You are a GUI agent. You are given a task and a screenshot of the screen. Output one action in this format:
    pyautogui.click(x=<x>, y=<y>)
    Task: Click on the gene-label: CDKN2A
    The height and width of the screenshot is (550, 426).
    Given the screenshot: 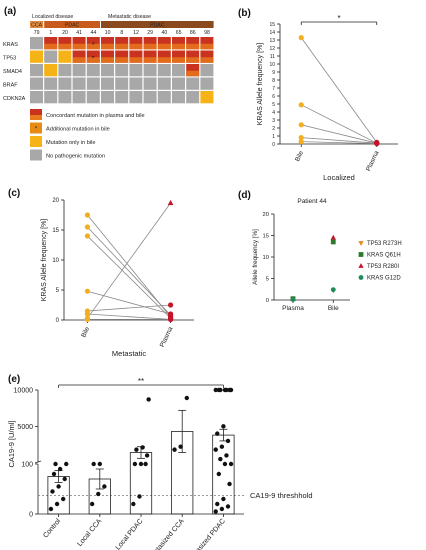 What is the action you would take?
    pyautogui.click(x=14, y=99)
    